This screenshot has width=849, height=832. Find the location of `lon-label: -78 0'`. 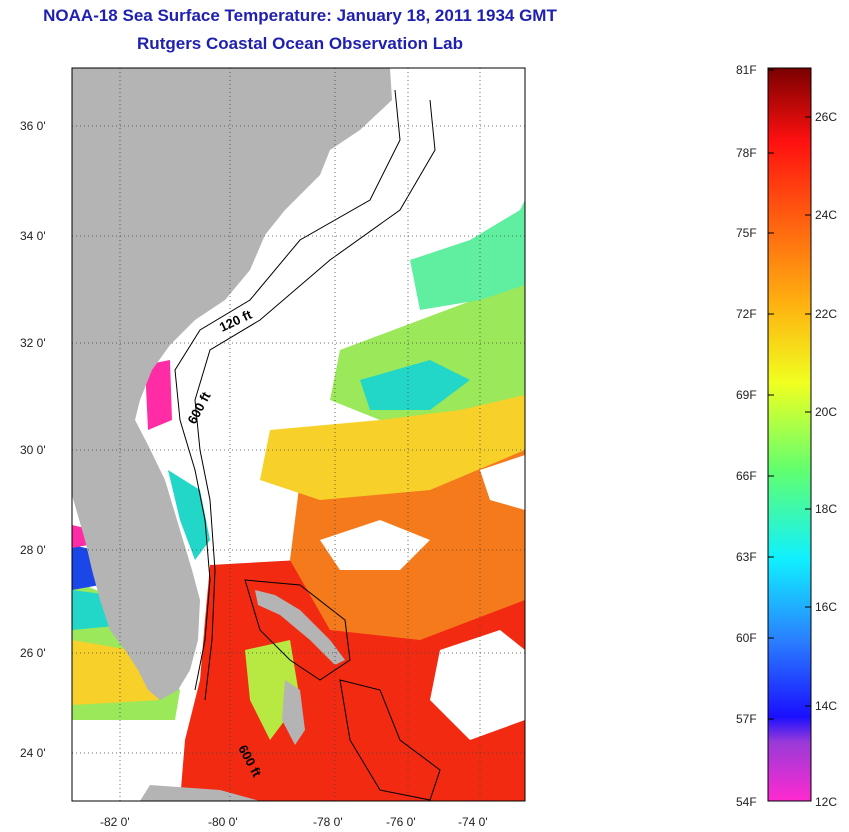

lon-label: -78 0' is located at coordinates (328, 822).